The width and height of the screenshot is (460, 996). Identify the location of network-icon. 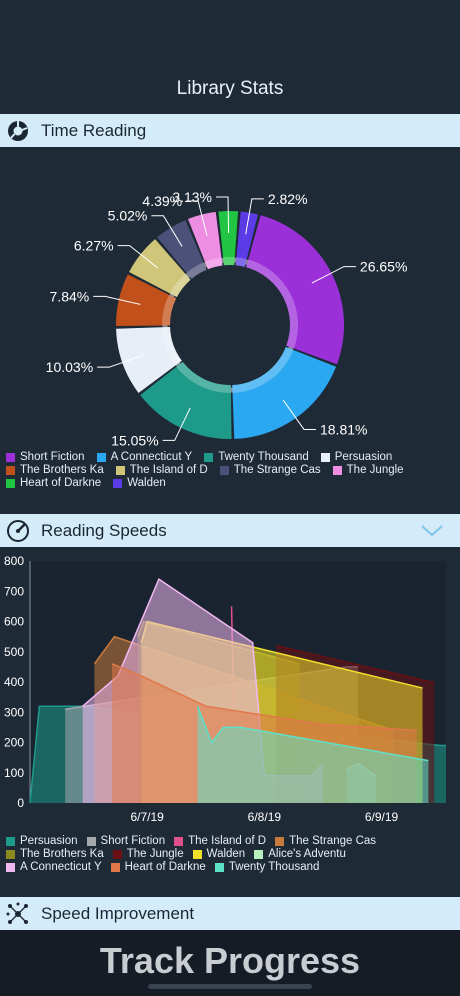
(17, 913).